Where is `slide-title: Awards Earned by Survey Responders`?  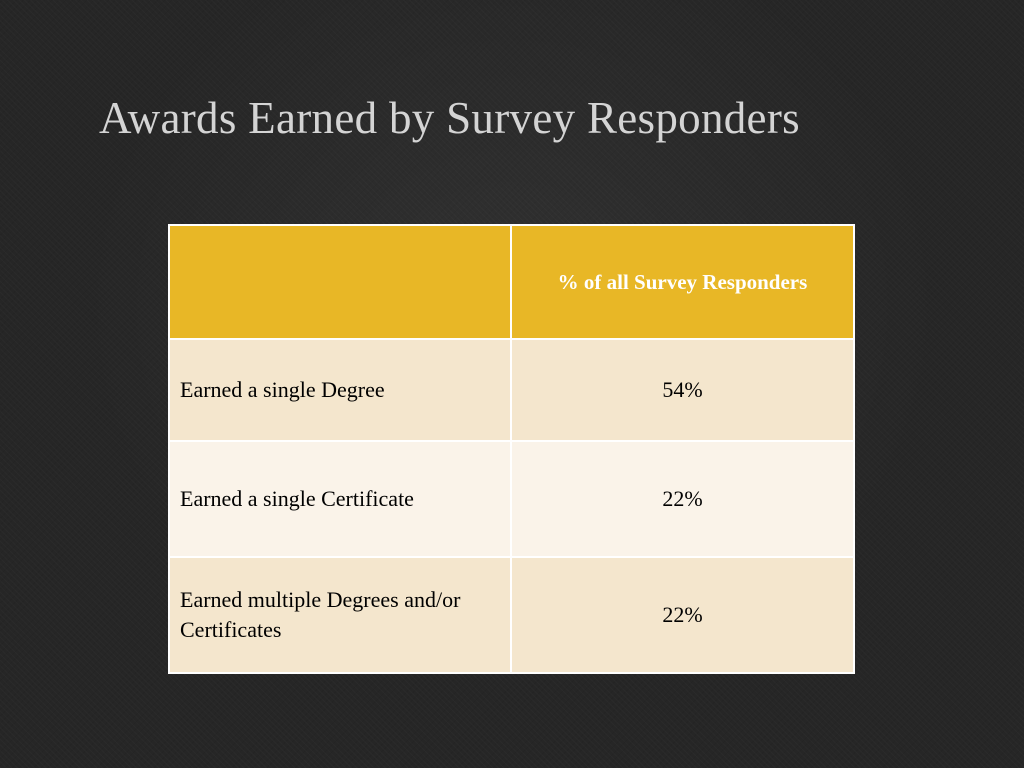
slide-title: Awards Earned by Survey Responders is located at coordinates (449, 118).